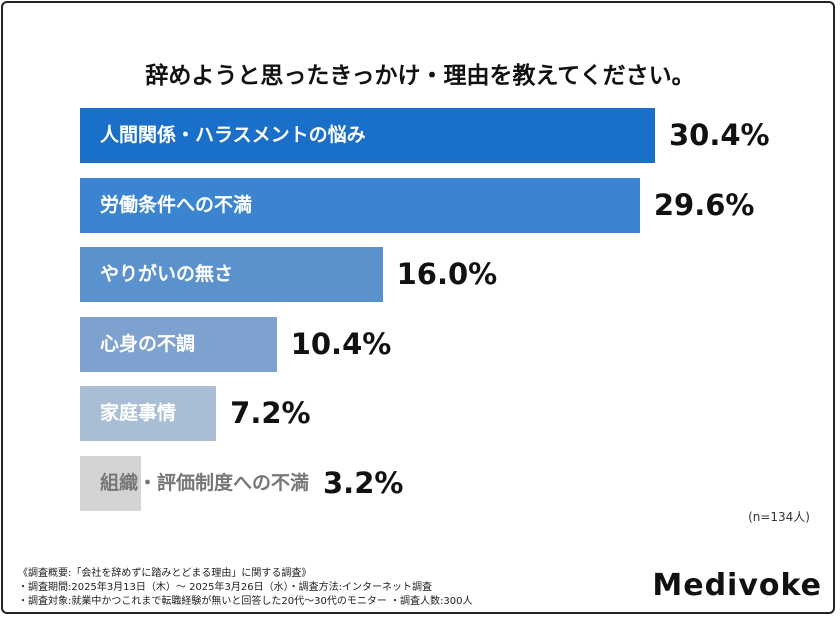 This screenshot has width=840, height=619. Describe the element at coordinates (233, 135) in the screenshot. I see `bar-label: 人間関係・ハラスメントの悩み` at that location.